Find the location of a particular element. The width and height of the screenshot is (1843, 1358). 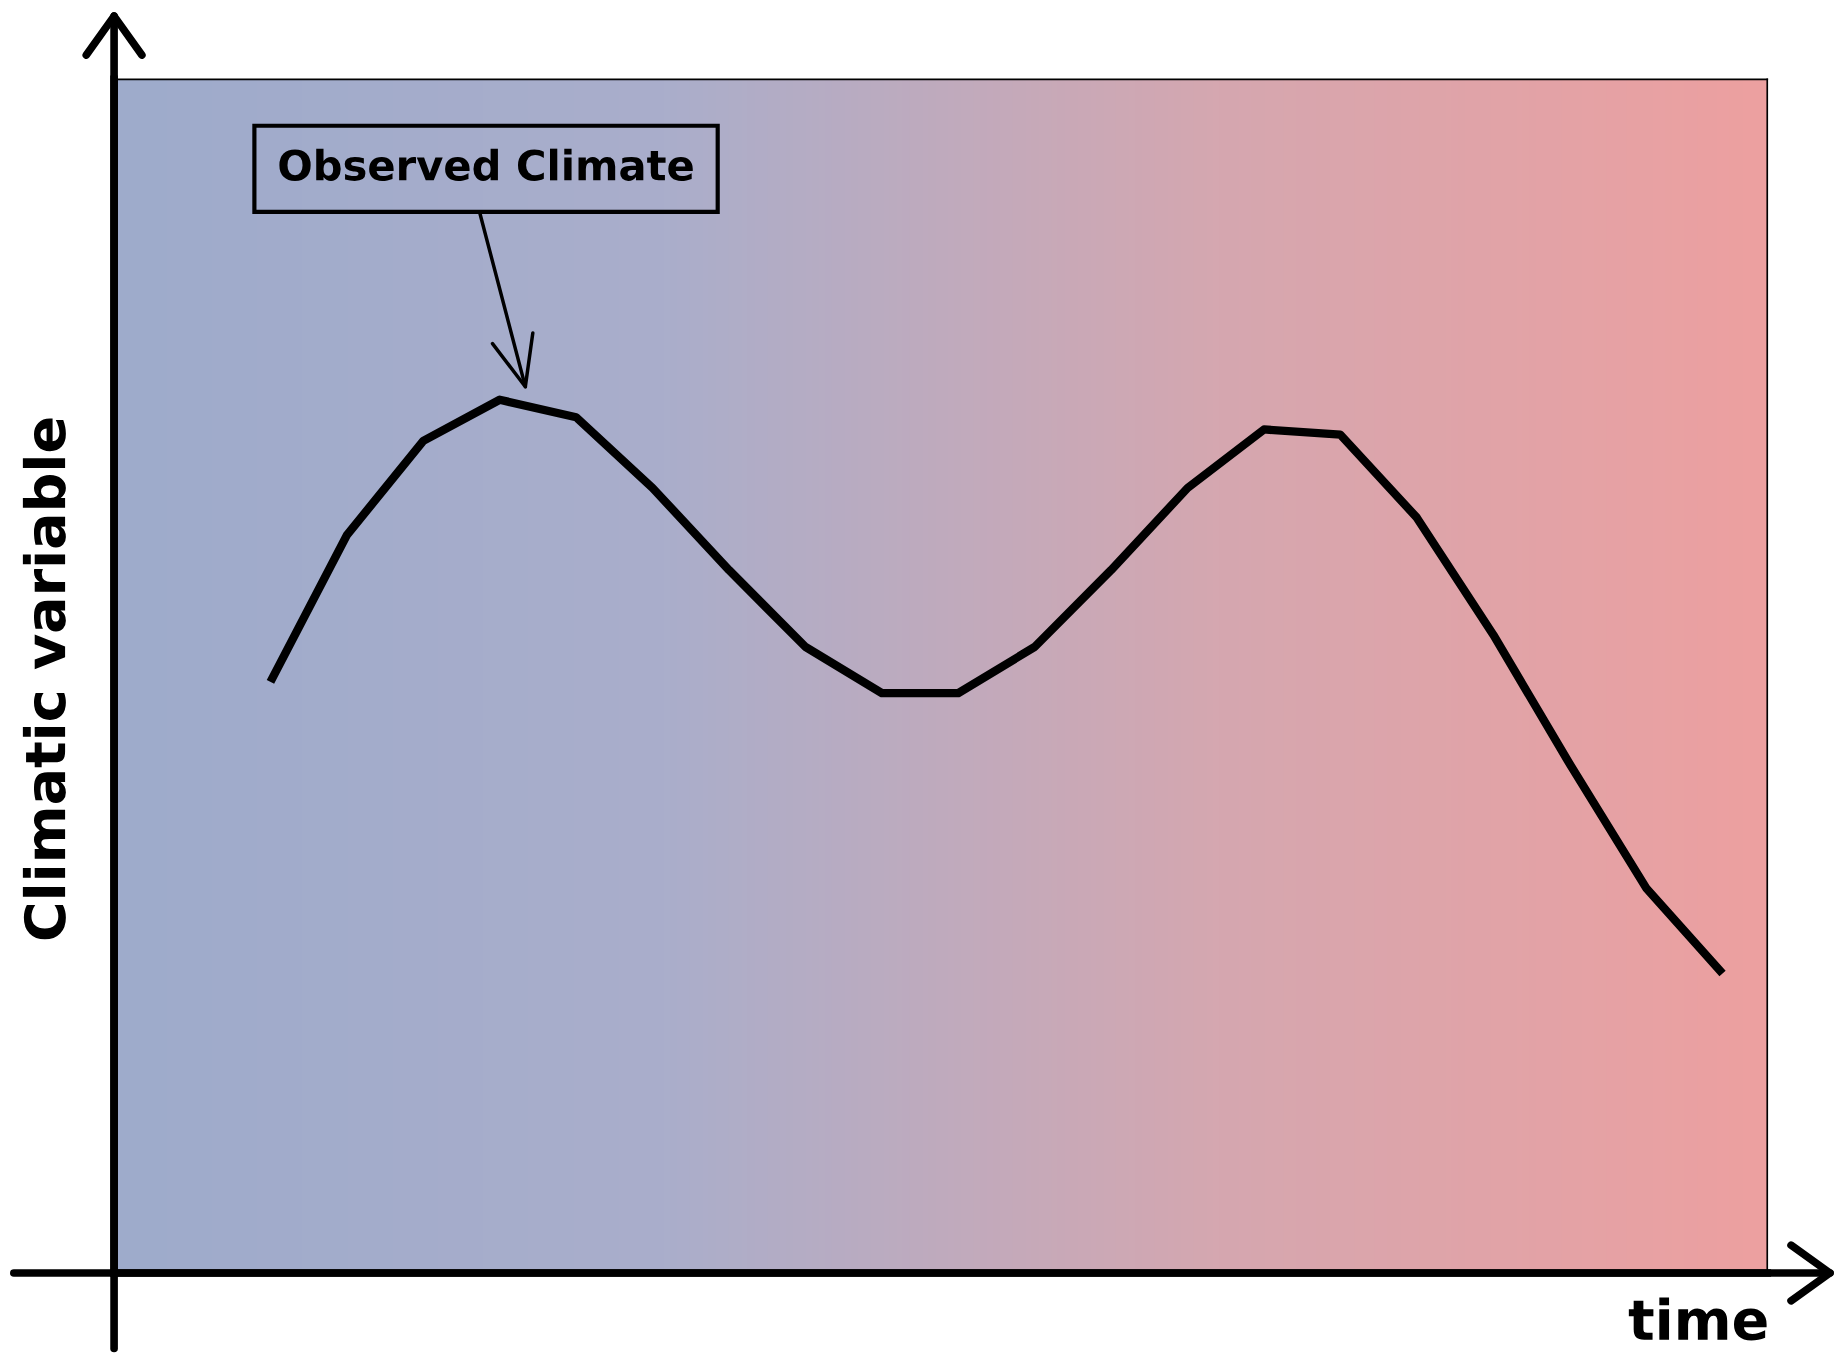

y-axis-title: Climatic variable is located at coordinates (44, 679).